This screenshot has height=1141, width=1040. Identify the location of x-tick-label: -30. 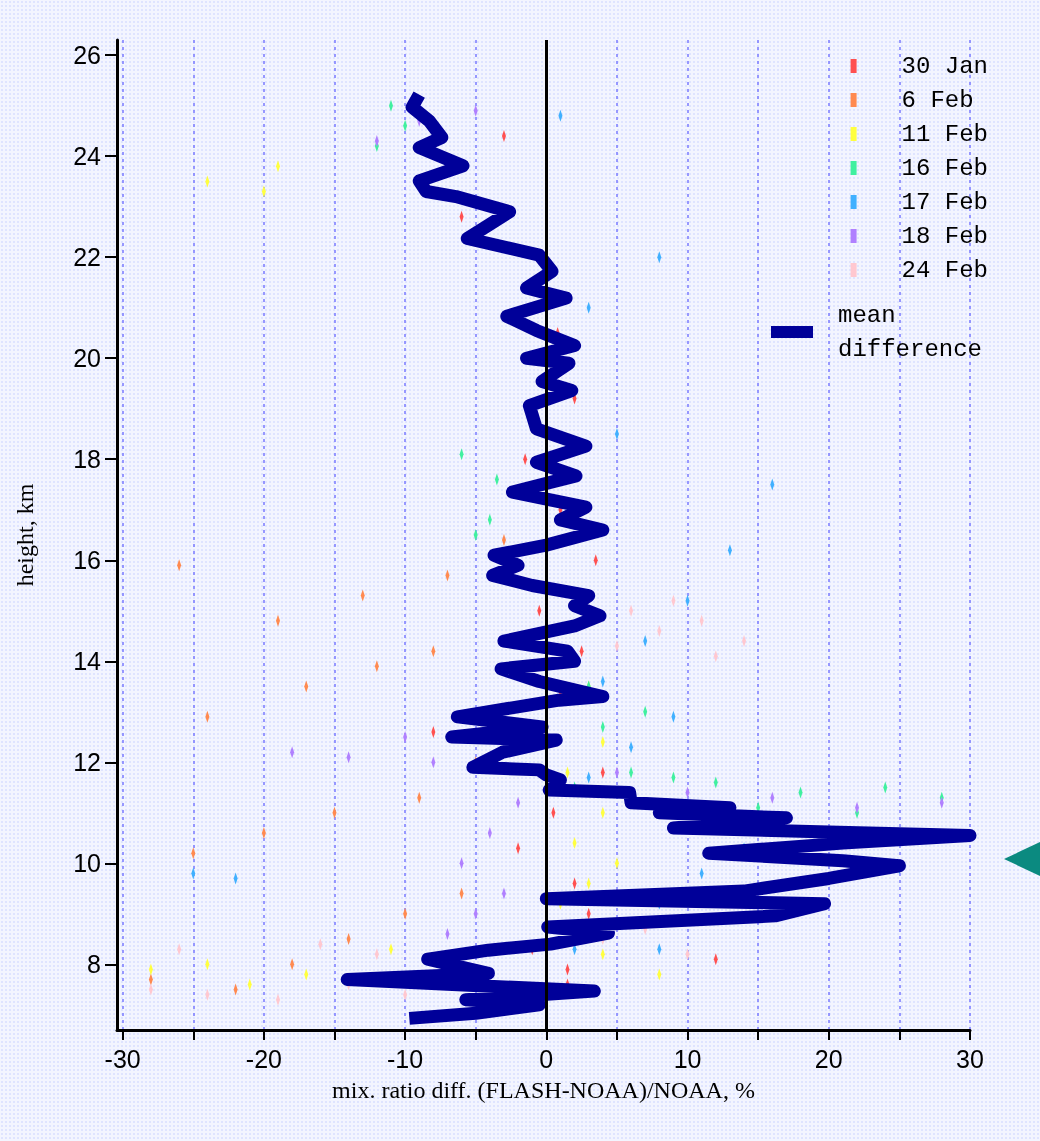
(122, 1058).